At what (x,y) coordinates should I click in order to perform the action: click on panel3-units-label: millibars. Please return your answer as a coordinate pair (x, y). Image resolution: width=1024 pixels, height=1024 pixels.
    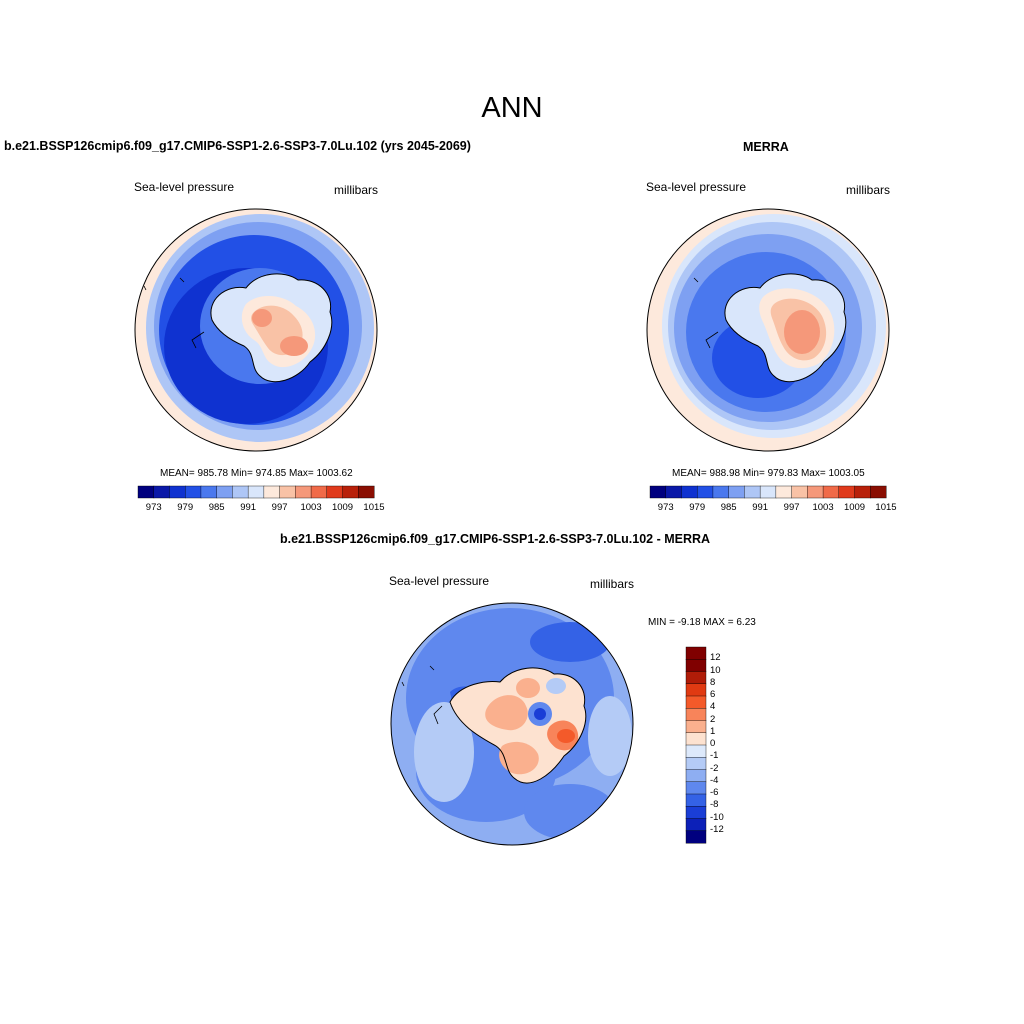
    Looking at the image, I should click on (612, 584).